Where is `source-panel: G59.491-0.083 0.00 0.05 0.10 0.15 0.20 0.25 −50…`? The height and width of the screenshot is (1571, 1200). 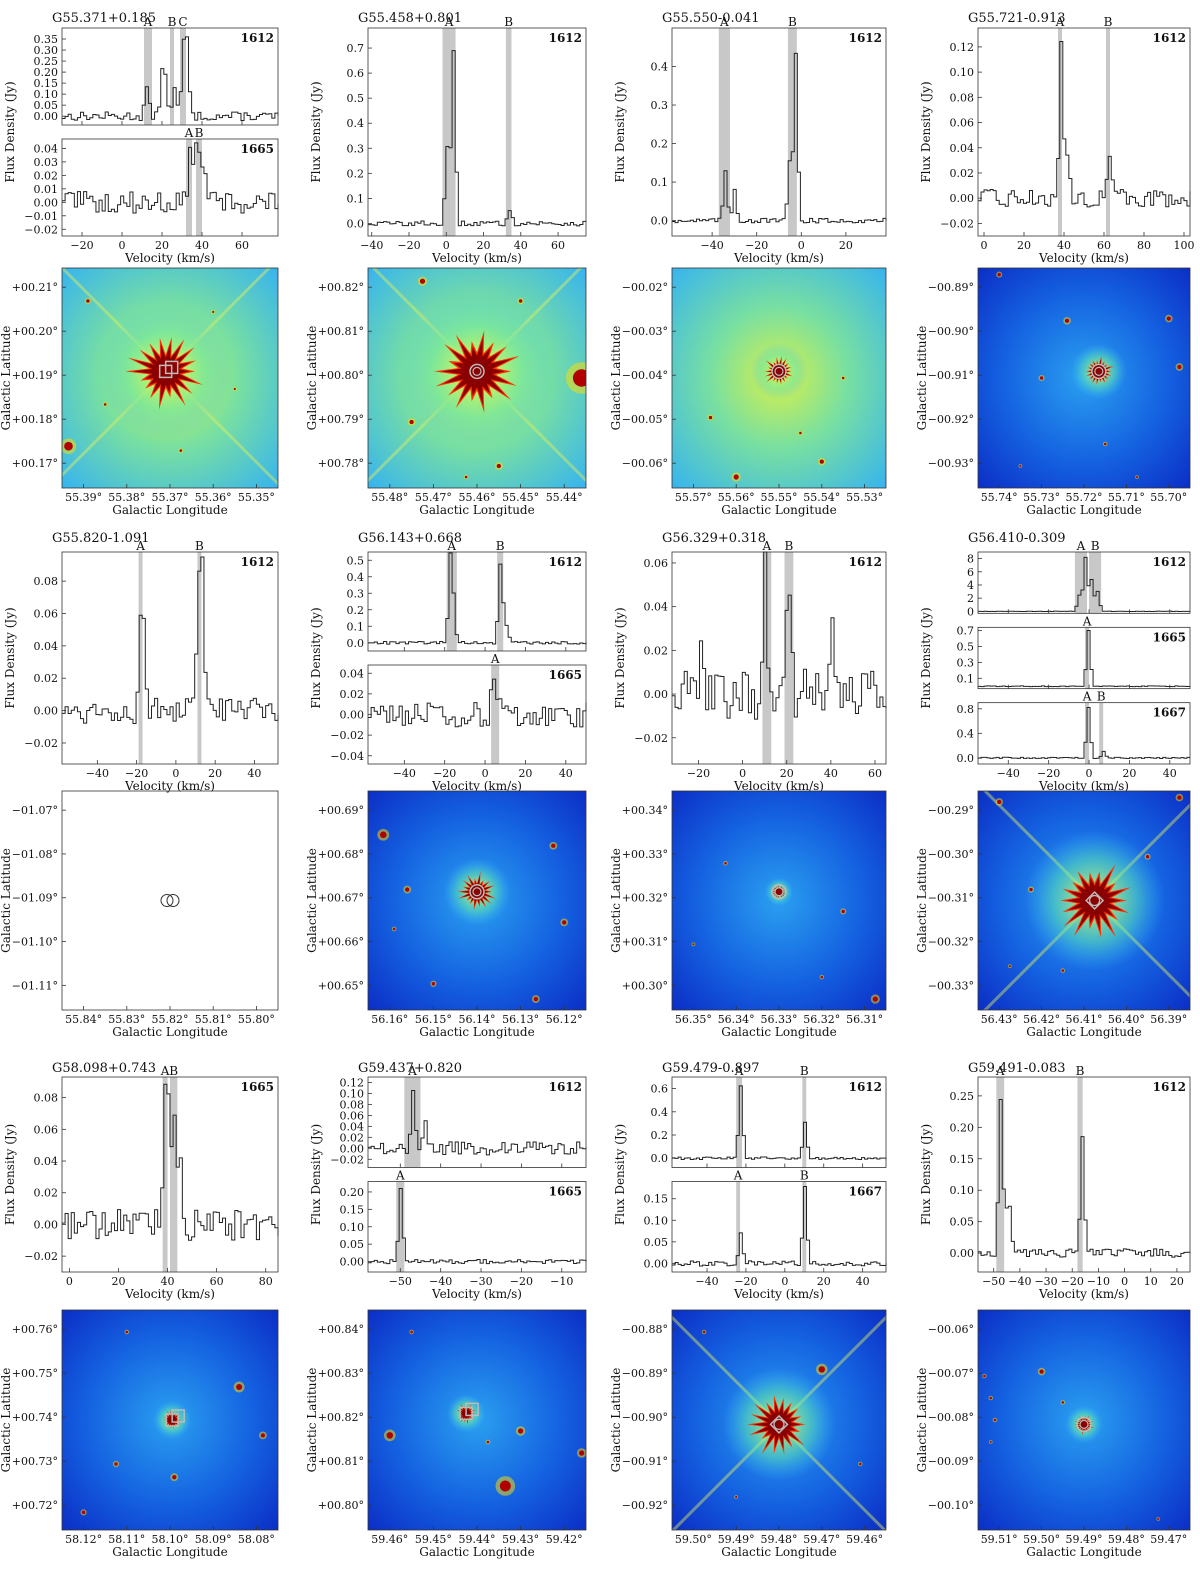
source-panel: G59.491-0.083 0.00 0.05 0.10 0.15 0.20 0.25 −50… is located at coordinates (1053, 1310).